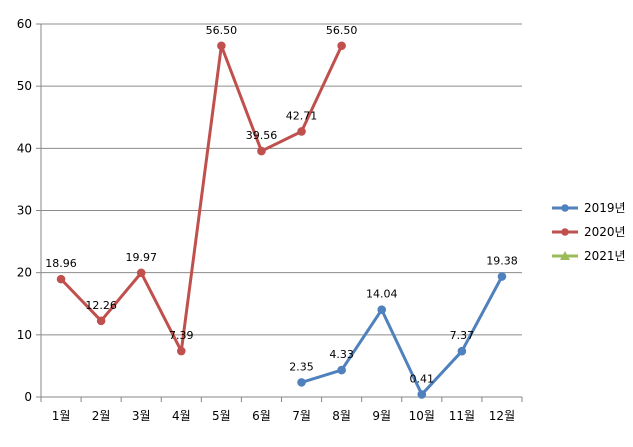  I want to click on y-tick-label: 10, so click(24, 335).